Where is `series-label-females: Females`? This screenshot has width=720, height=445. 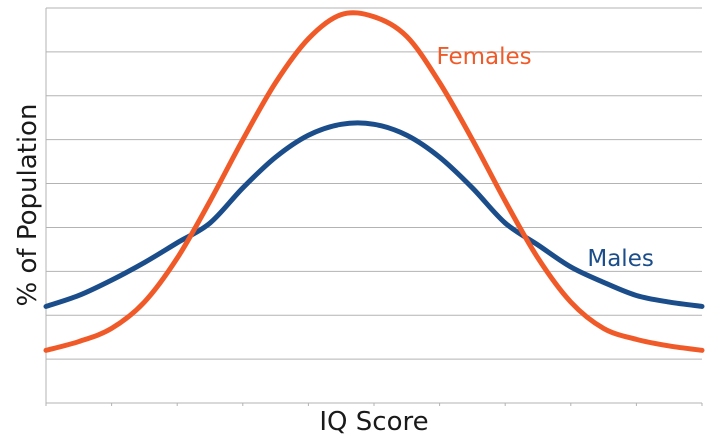
series-label-females: Females is located at coordinates (483, 57).